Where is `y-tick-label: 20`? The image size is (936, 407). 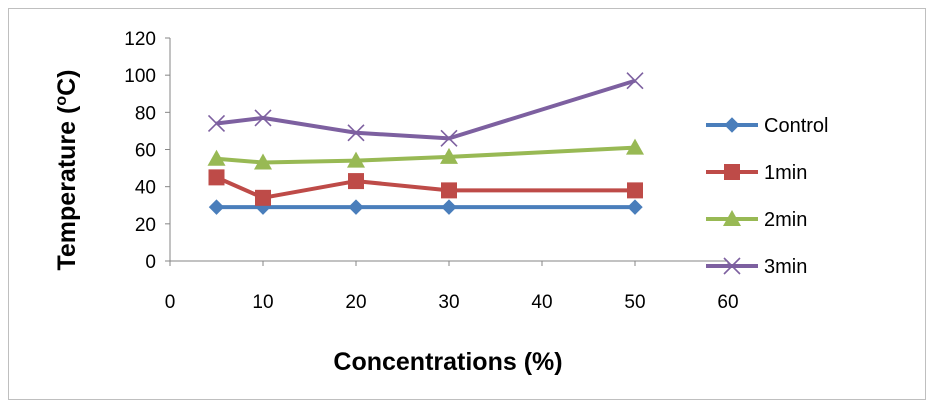
y-tick-label: 20 is located at coordinates (145, 225).